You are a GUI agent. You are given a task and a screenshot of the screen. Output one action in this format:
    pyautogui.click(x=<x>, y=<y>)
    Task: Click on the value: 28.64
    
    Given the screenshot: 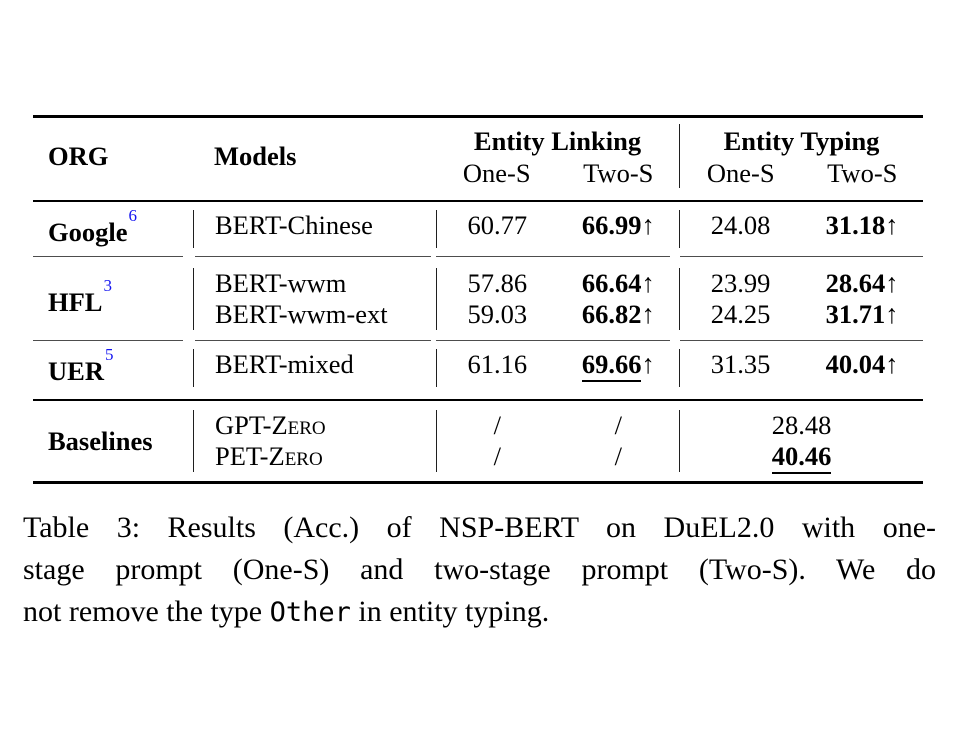 What is the action you would take?
    pyautogui.click(x=855, y=283)
    